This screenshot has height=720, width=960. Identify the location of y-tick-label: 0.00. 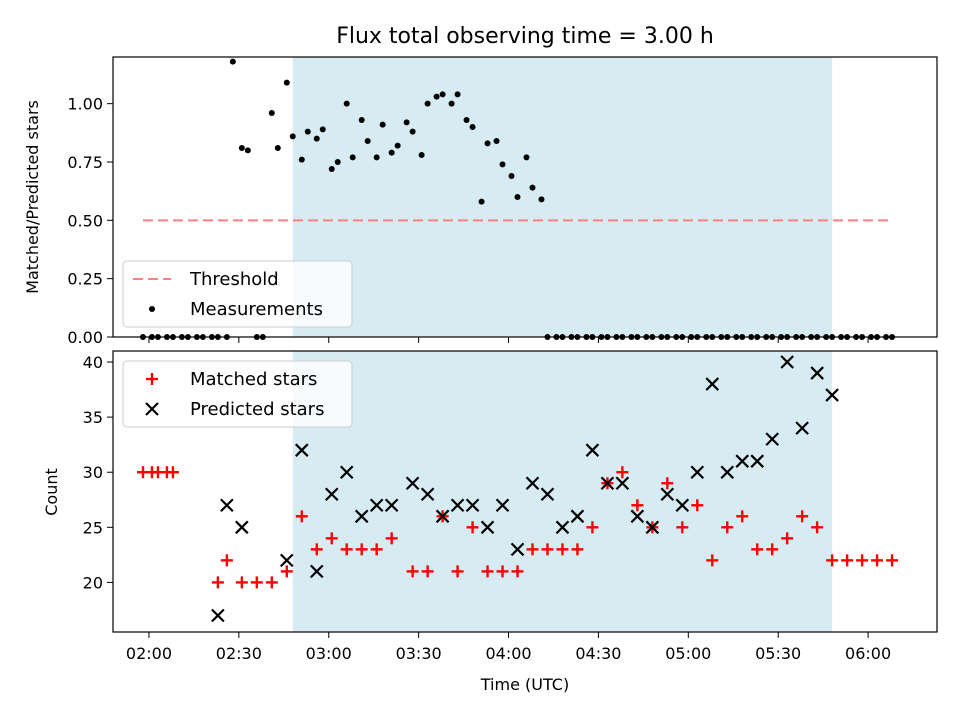
(85, 337).